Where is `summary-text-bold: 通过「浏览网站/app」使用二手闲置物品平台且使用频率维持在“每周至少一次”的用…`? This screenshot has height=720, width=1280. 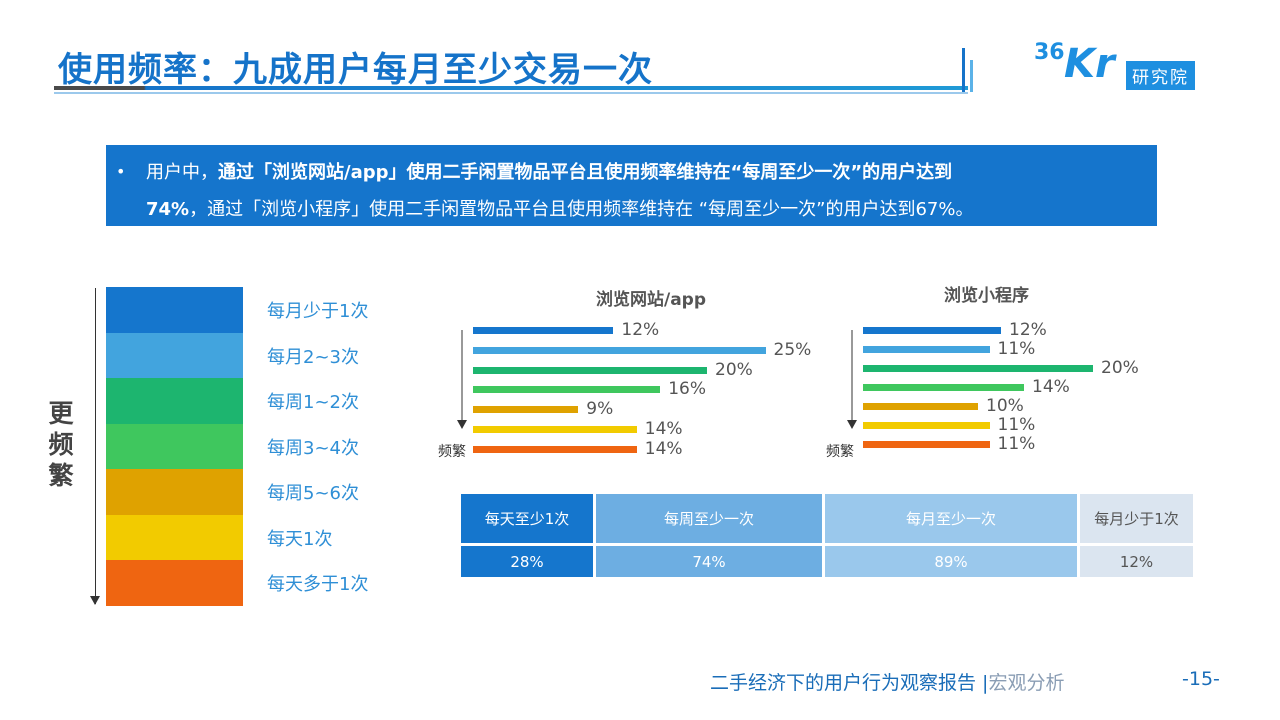 summary-text-bold: 通过「浏览网站/app」使用二手闲置物品平台且使用频率维持在“每周至少一次”的用… is located at coordinates (585, 172).